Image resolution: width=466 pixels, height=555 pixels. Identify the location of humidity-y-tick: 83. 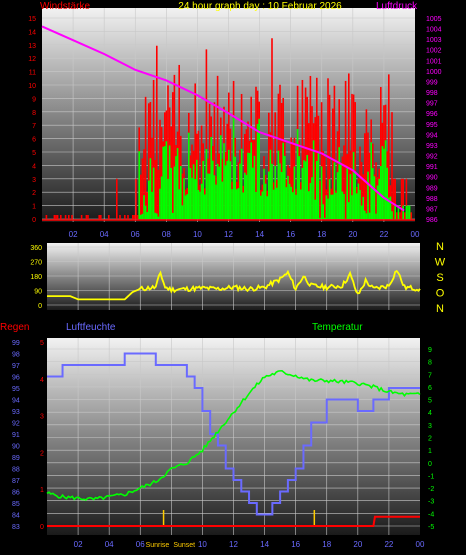
(16, 527).